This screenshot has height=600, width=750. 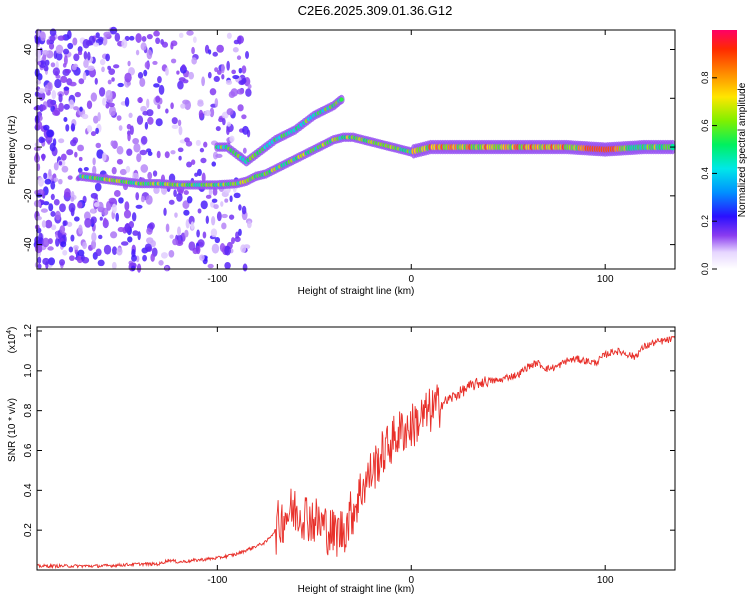 What do you see at coordinates (28, 370) in the screenshot?
I see `y-tick-label: 1.0` at bounding box center [28, 370].